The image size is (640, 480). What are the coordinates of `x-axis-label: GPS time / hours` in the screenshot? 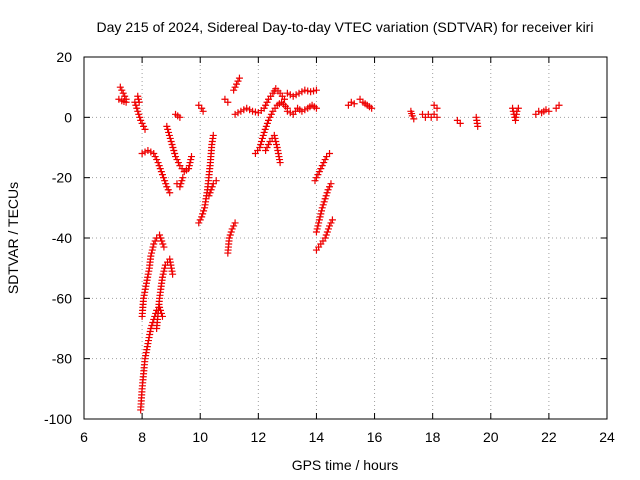 It's located at (345, 465).